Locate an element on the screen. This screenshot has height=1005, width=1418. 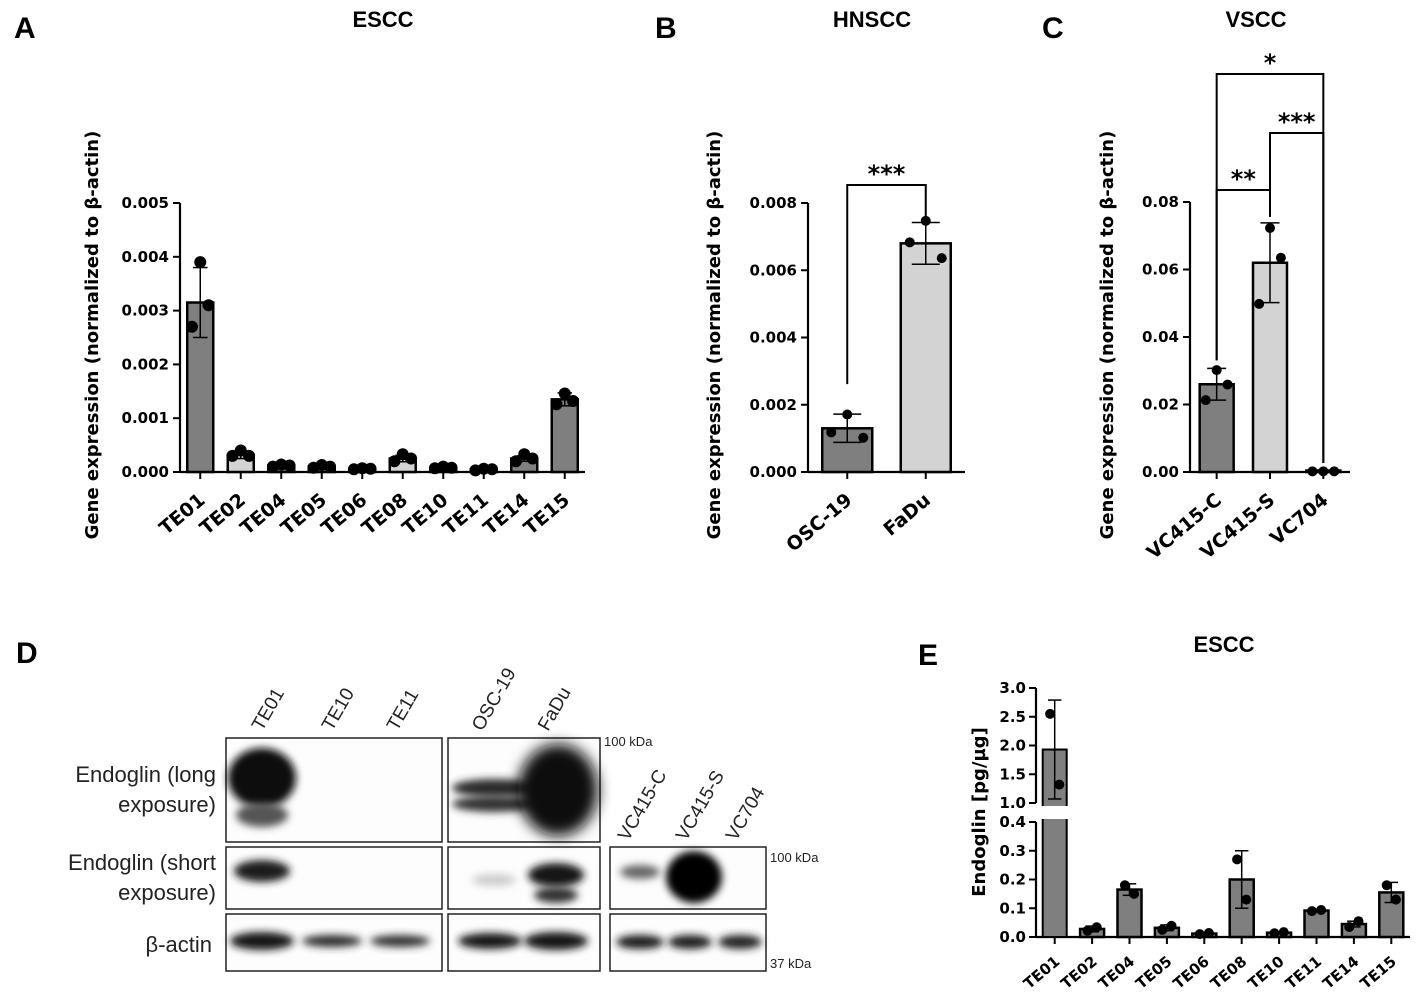
wb-row-label-short-2: exposure) is located at coordinates (167, 892).